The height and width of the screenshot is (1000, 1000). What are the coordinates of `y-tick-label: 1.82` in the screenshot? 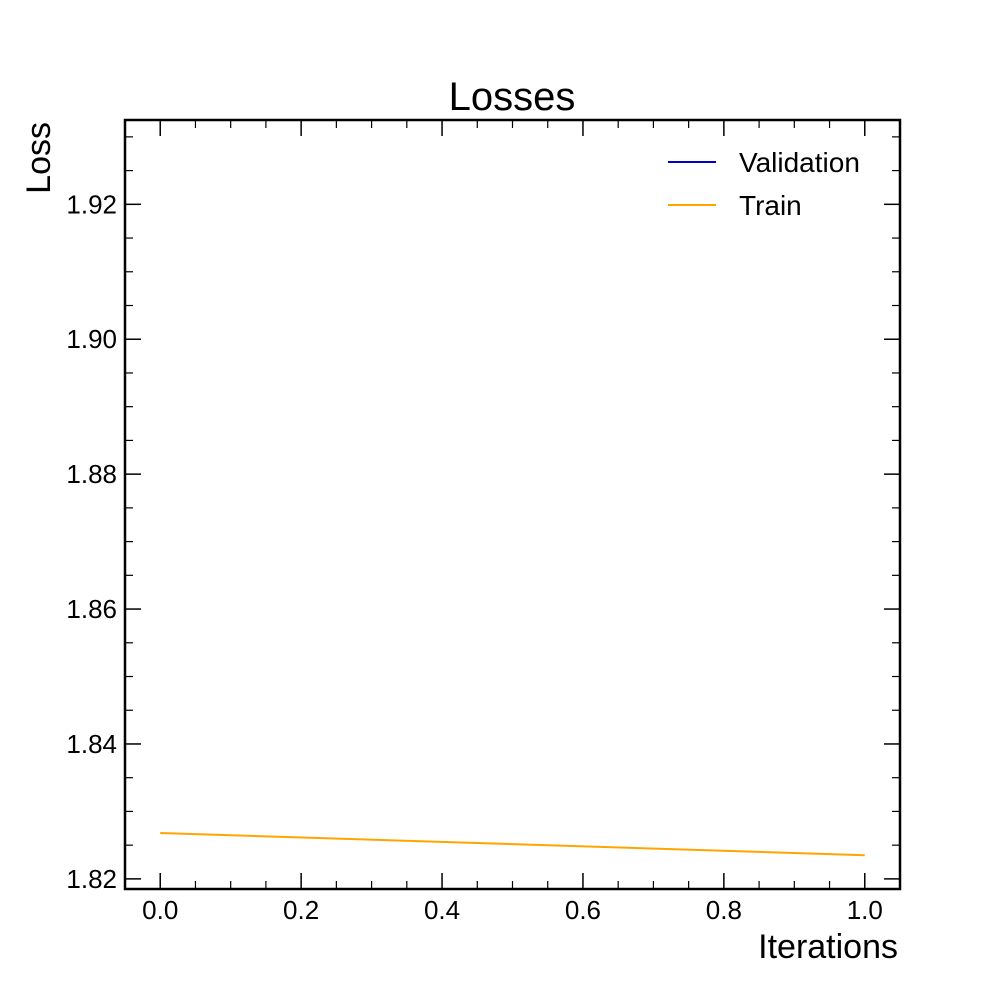 It's located at (91, 879).